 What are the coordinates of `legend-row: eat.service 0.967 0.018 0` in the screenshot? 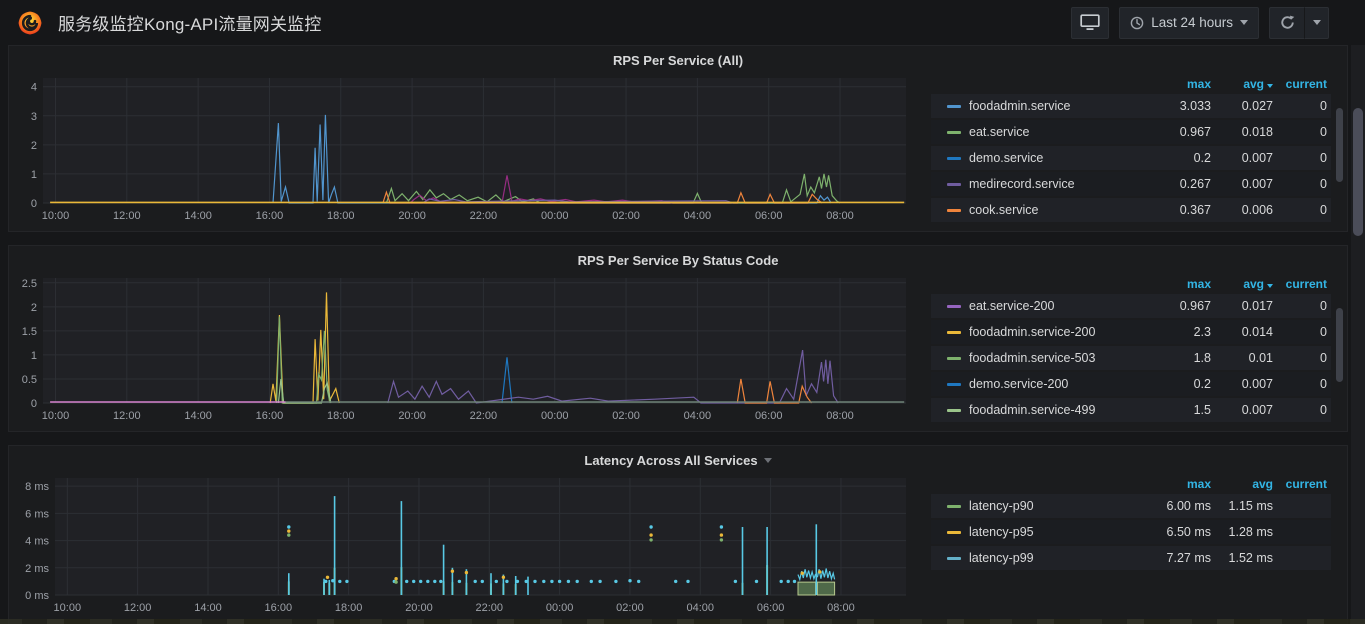 It's located at (1131, 132).